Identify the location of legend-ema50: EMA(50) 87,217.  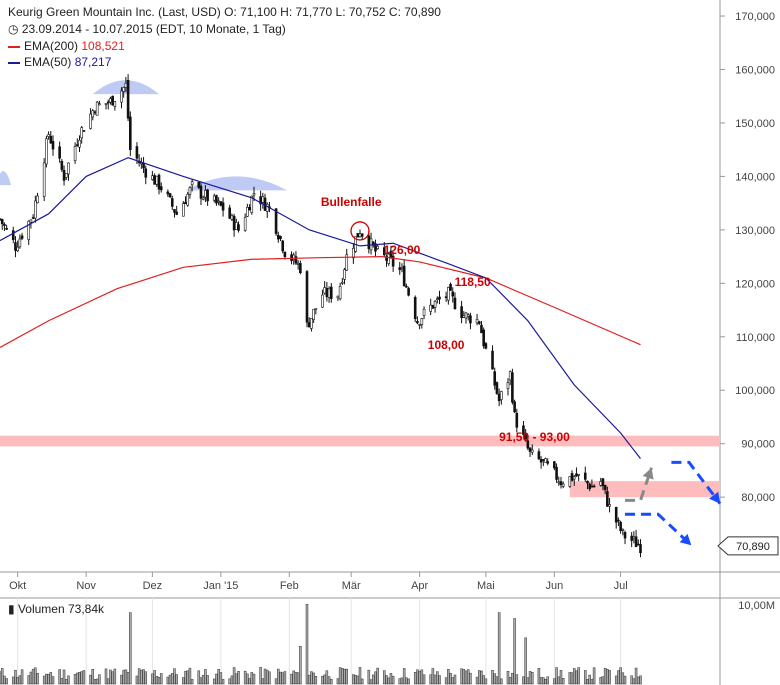
(59, 62).